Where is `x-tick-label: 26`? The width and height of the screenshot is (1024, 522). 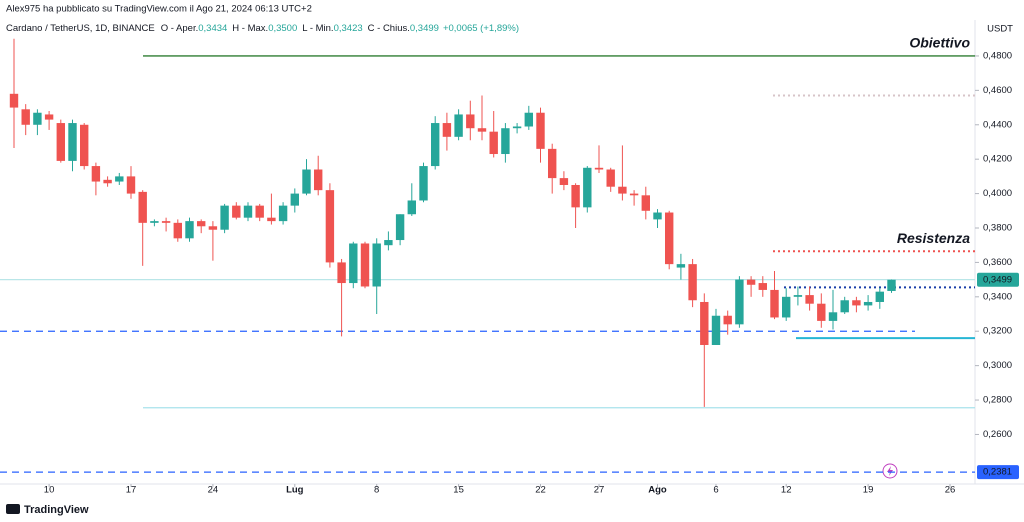
x-tick-label: 26 is located at coordinates (950, 490).